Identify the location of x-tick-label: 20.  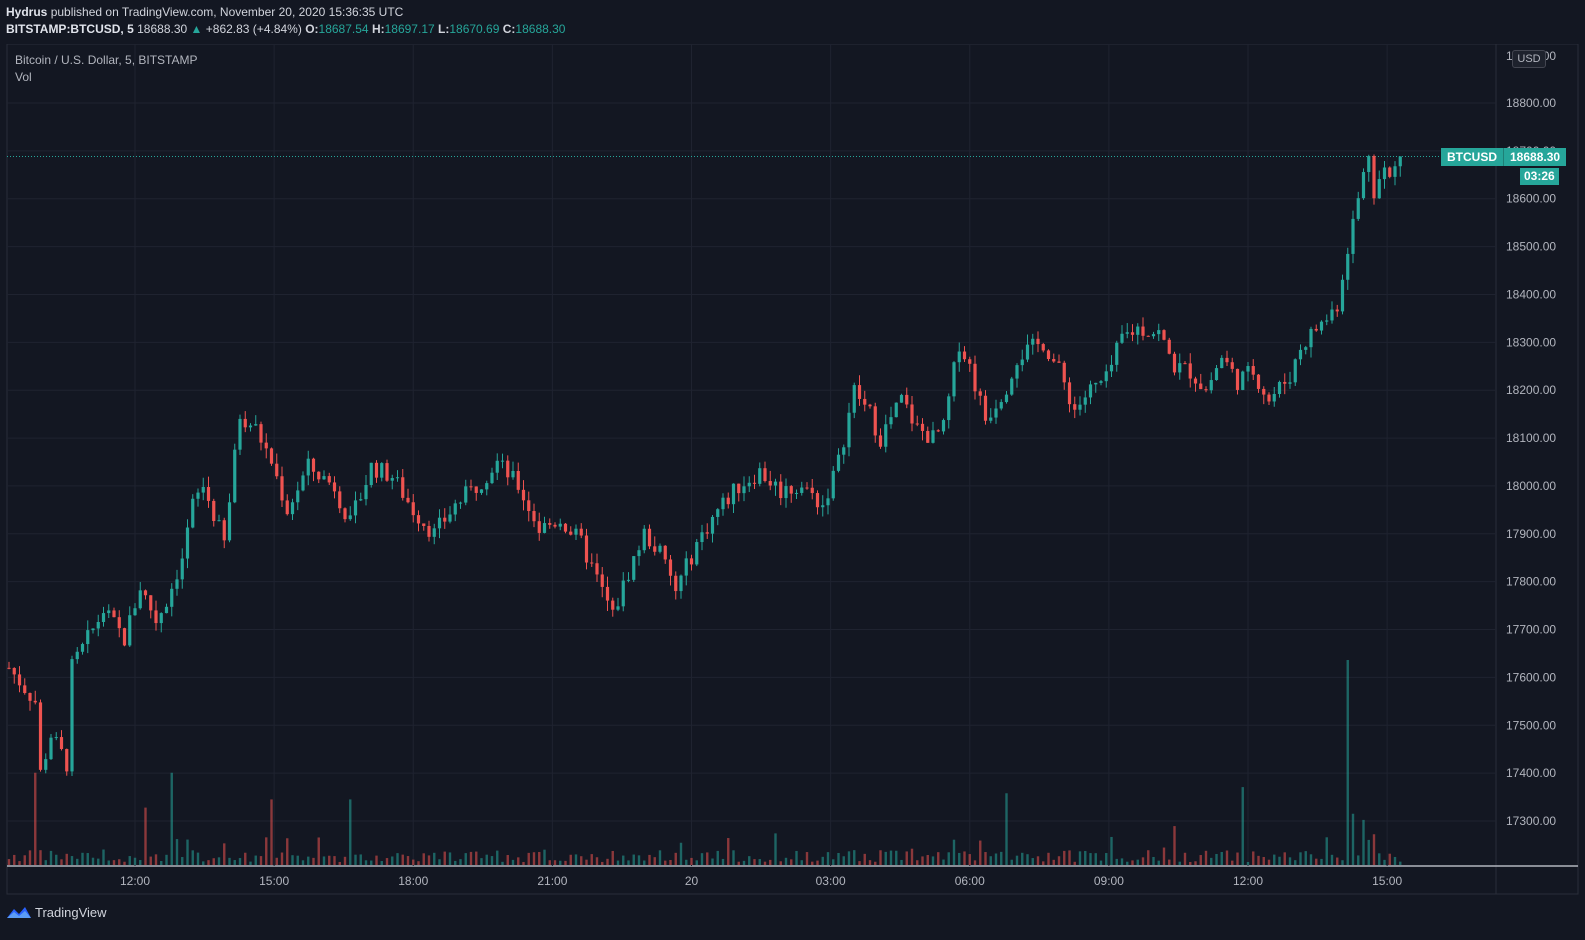
(692, 881).